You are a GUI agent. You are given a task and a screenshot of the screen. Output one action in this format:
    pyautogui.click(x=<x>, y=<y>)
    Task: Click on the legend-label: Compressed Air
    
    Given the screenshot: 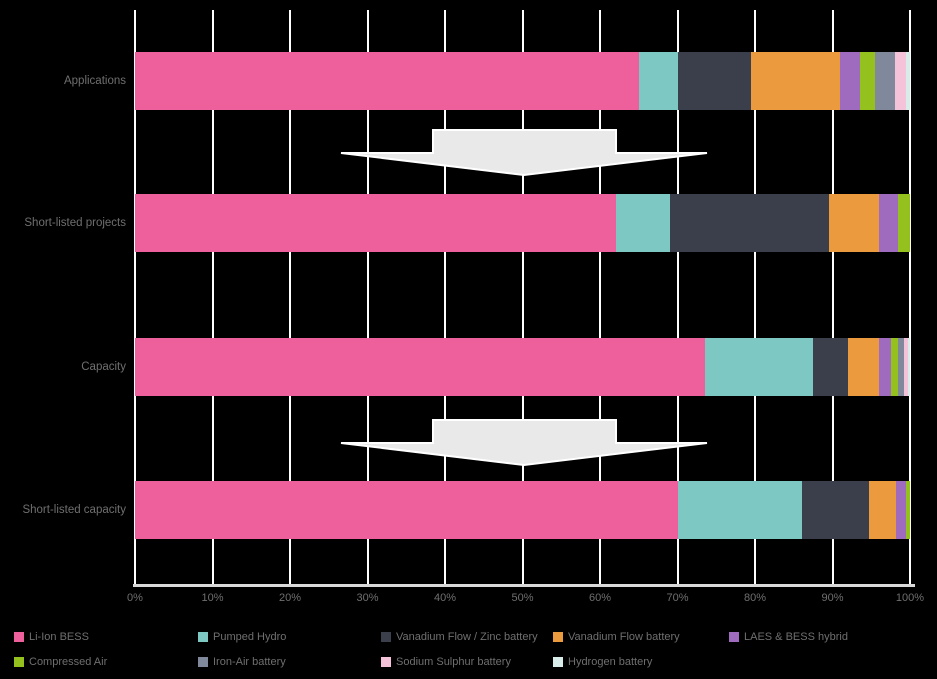 What is the action you would take?
    pyautogui.click(x=68, y=662)
    